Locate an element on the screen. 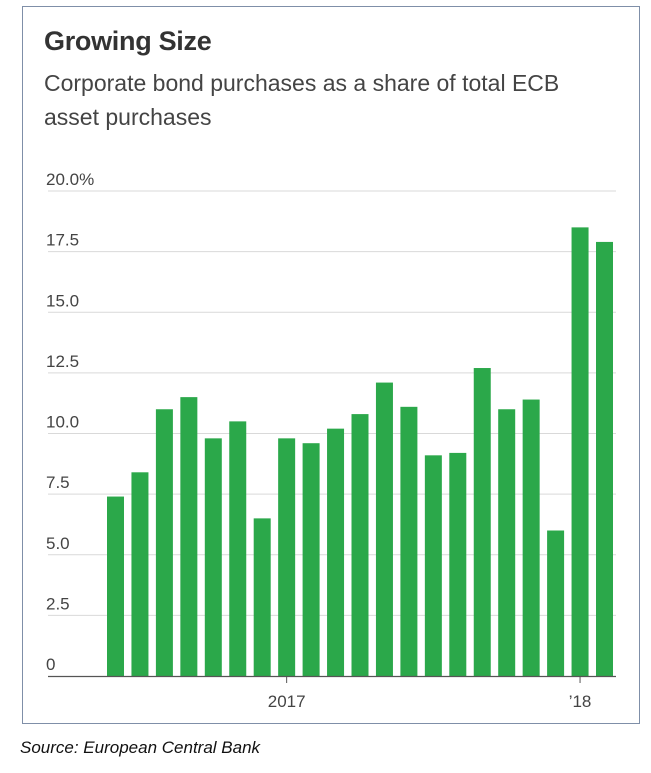 This screenshot has width=651, height=773. y-tick-label: 20.0% is located at coordinates (70, 179).